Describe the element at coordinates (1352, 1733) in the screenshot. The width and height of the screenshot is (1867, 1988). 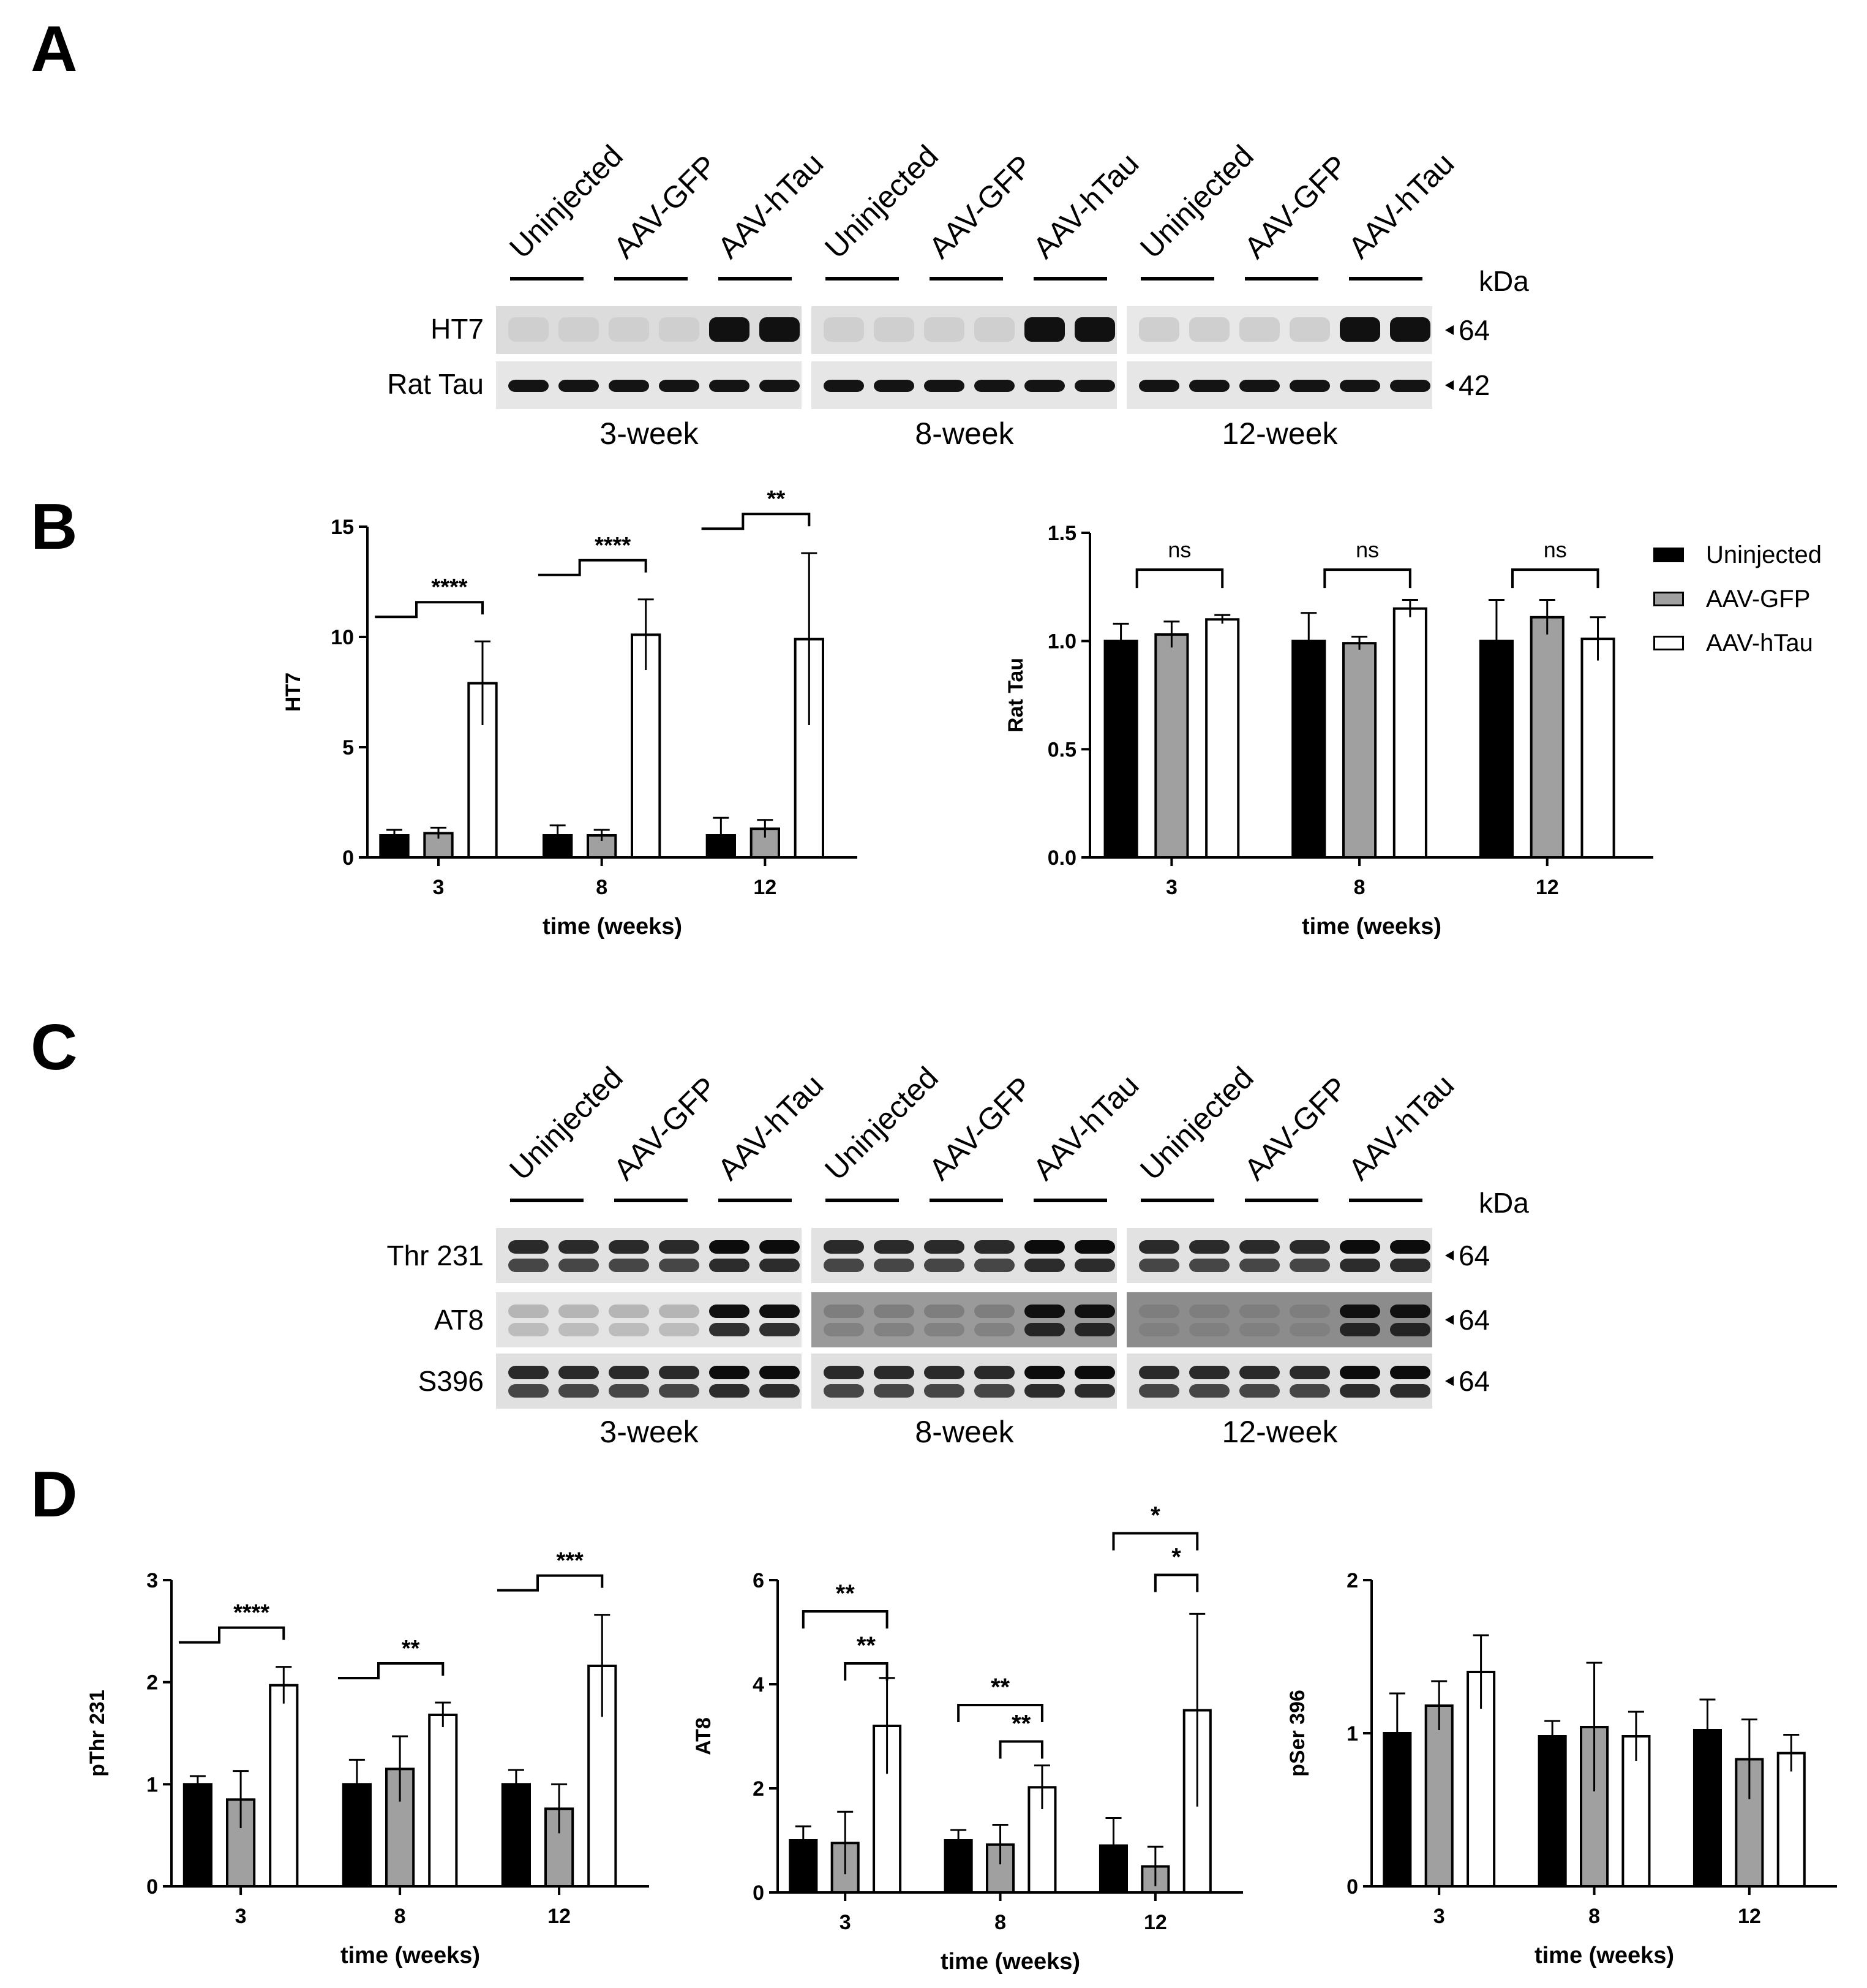
I see `y-tick-label: 1` at that location.